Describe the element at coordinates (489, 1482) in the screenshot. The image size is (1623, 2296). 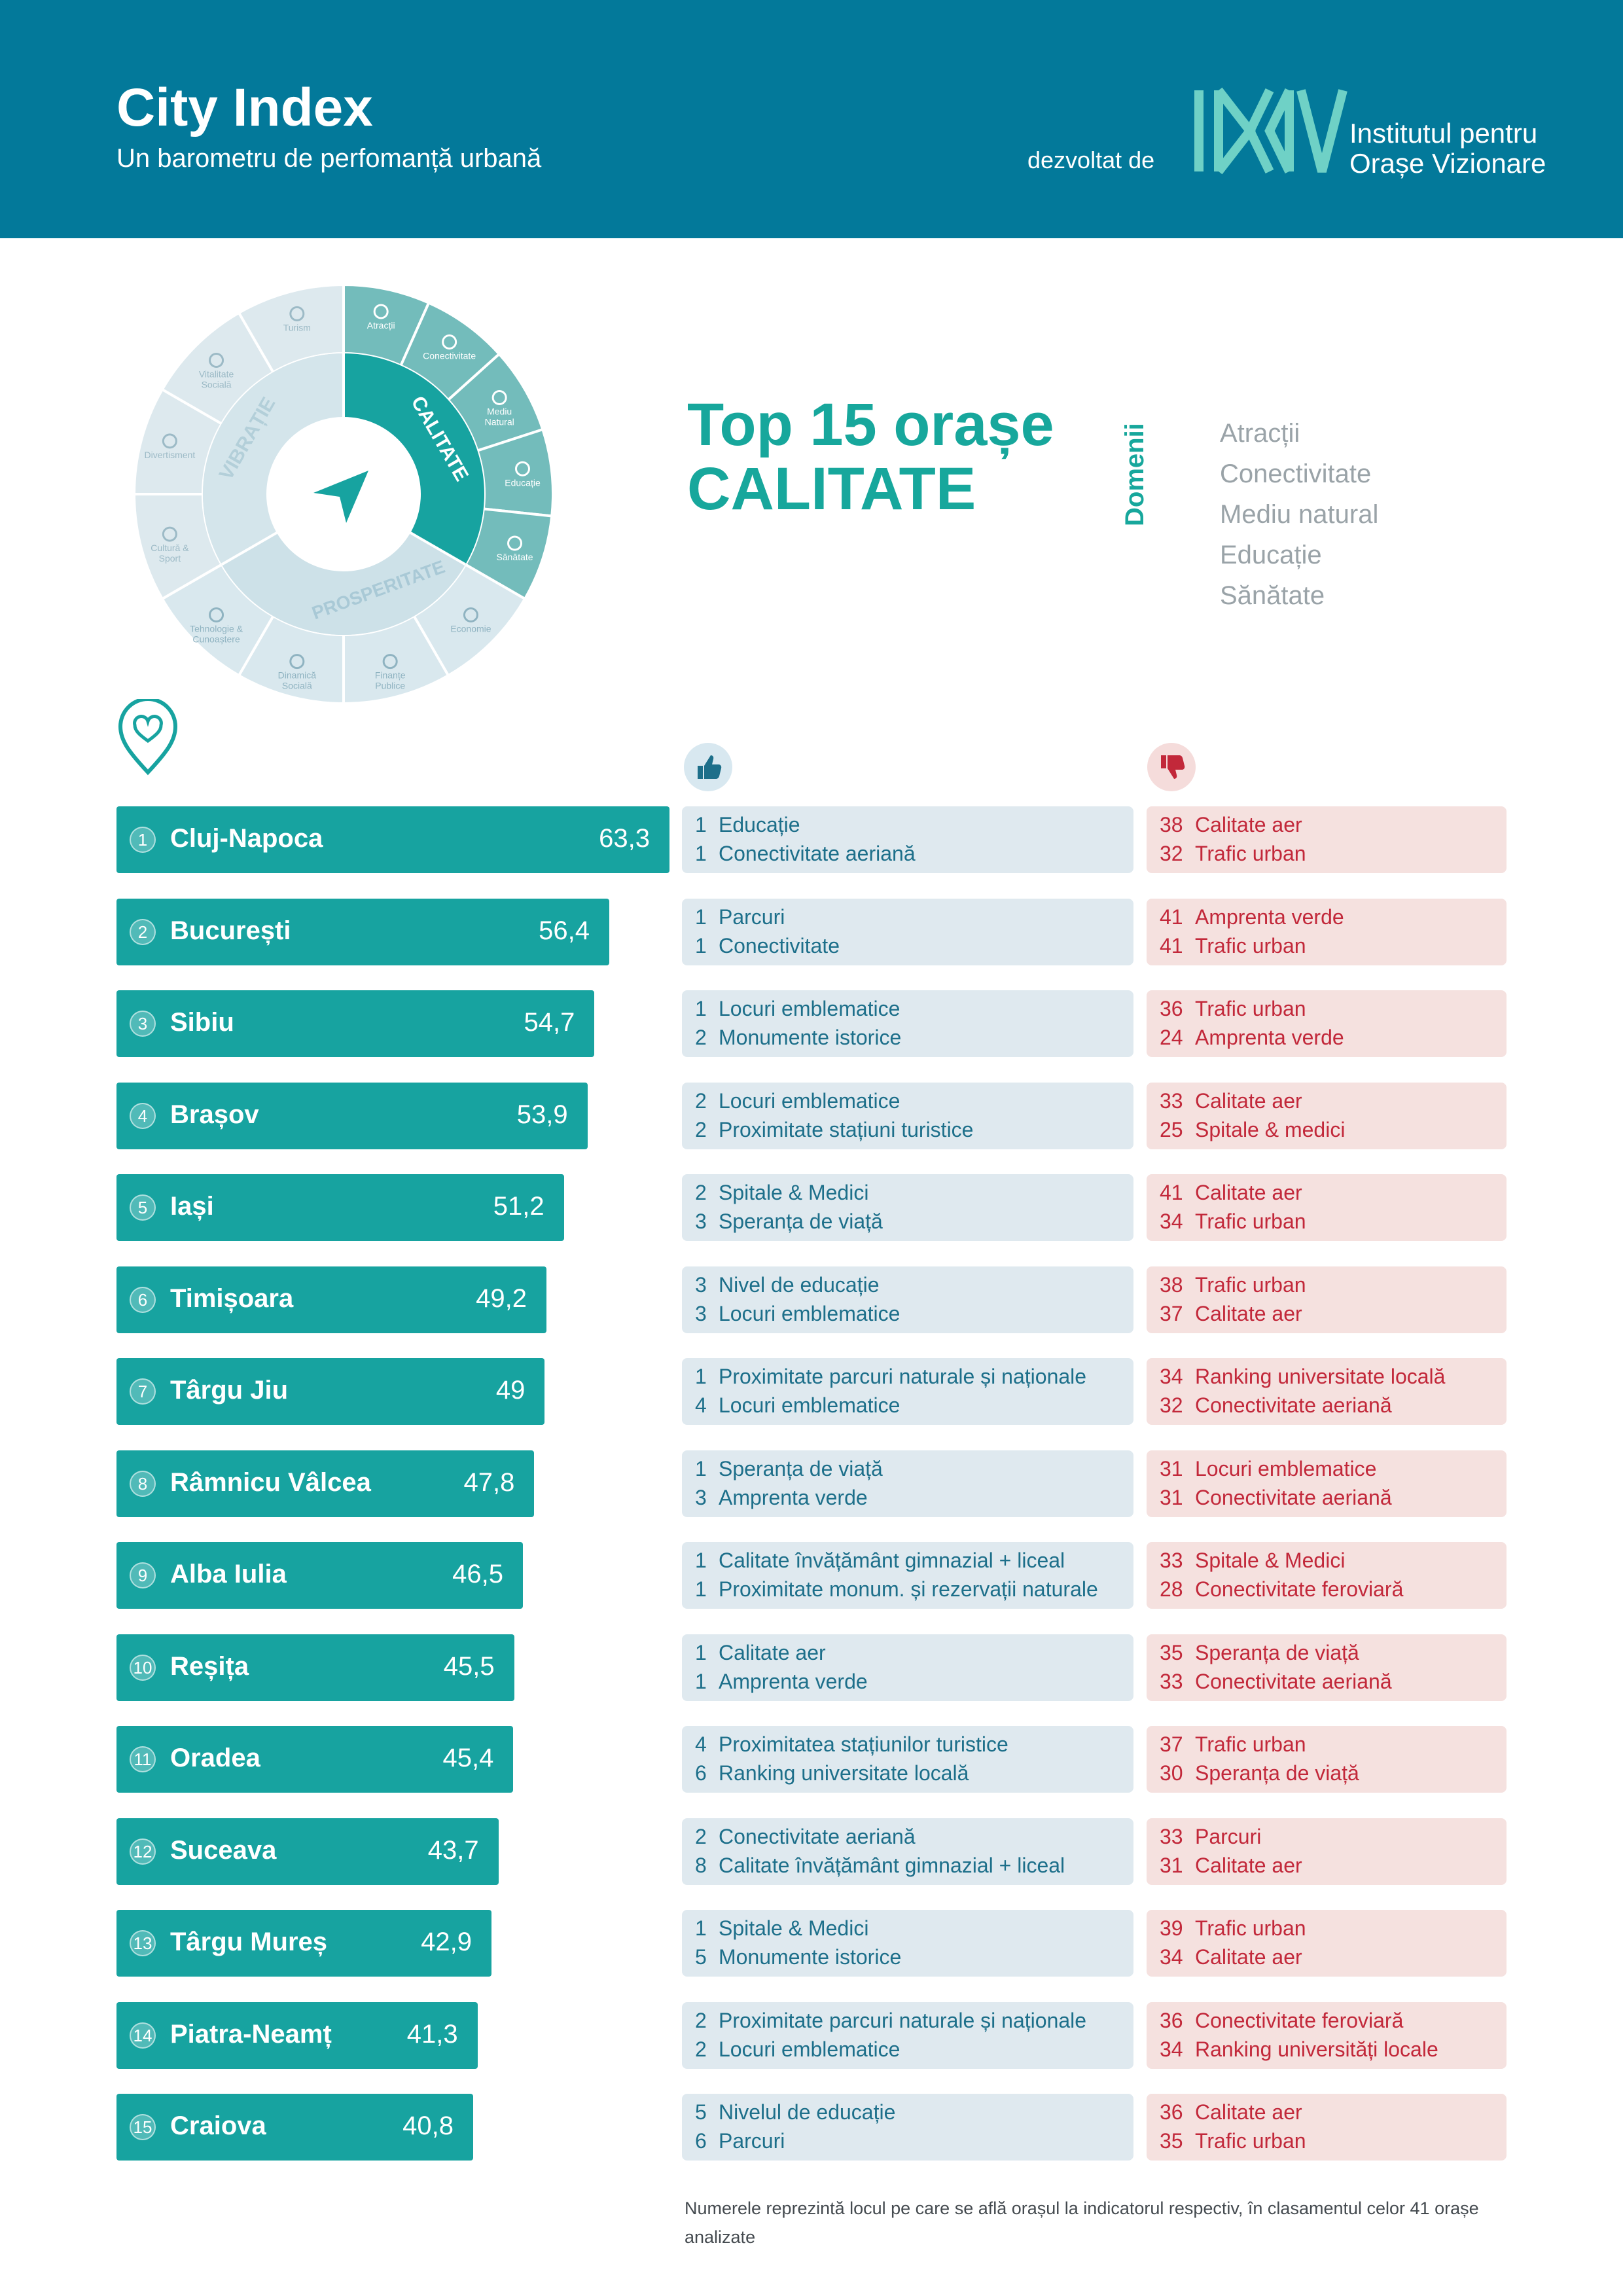
I see `city-score: 47,8` at that location.